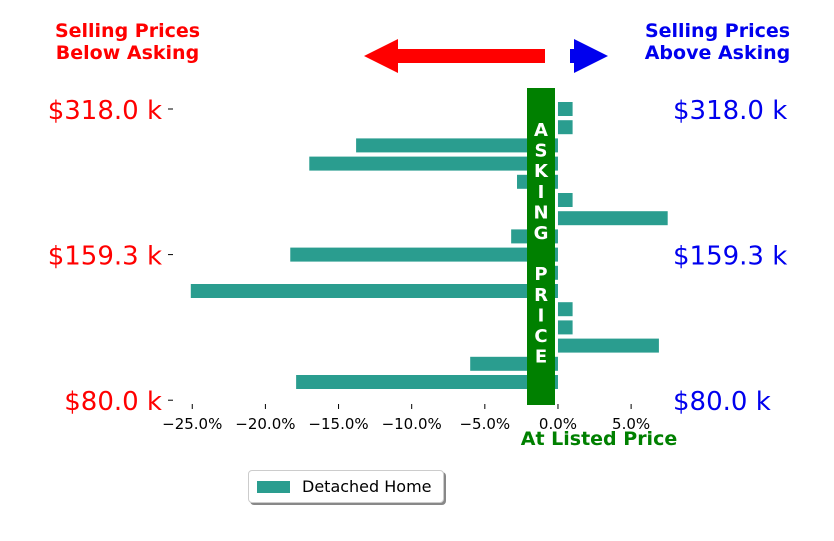 Image resolution: width=834 pixels, height=541 pixels. What do you see at coordinates (367, 486) in the screenshot?
I see `legend-label: Detached Home` at bounding box center [367, 486].